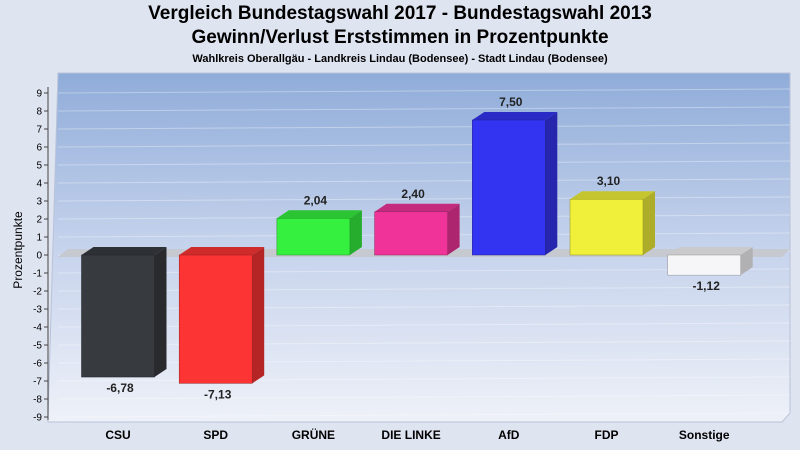 The image size is (800, 450). I want to click on bar-grüne, so click(319, 233).